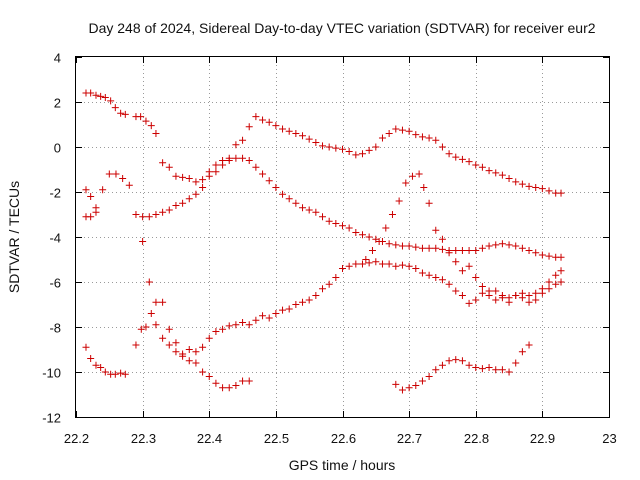 The height and width of the screenshot is (480, 640). I want to click on y-tick-label: -6, so click(55, 283).